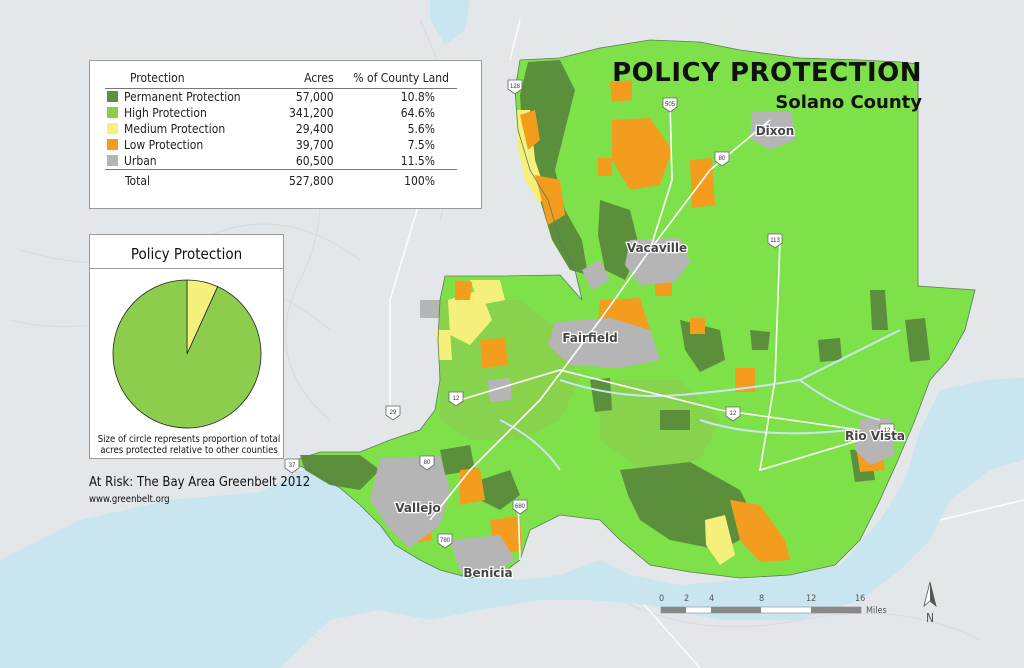 The width and height of the screenshot is (1024, 668). What do you see at coordinates (193, 179) in the screenshot?
I see `legend-total-label: Total` at bounding box center [193, 179].